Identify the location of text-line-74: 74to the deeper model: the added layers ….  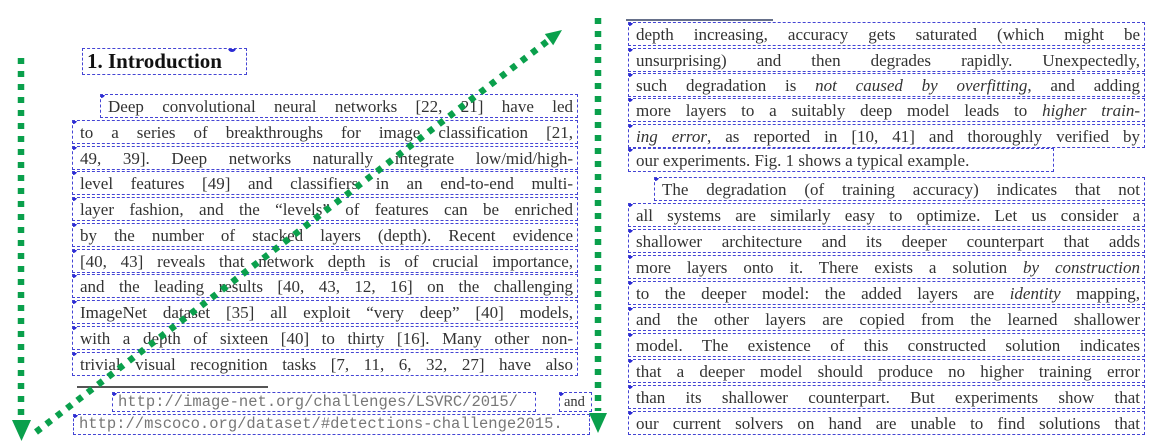
(886, 293).